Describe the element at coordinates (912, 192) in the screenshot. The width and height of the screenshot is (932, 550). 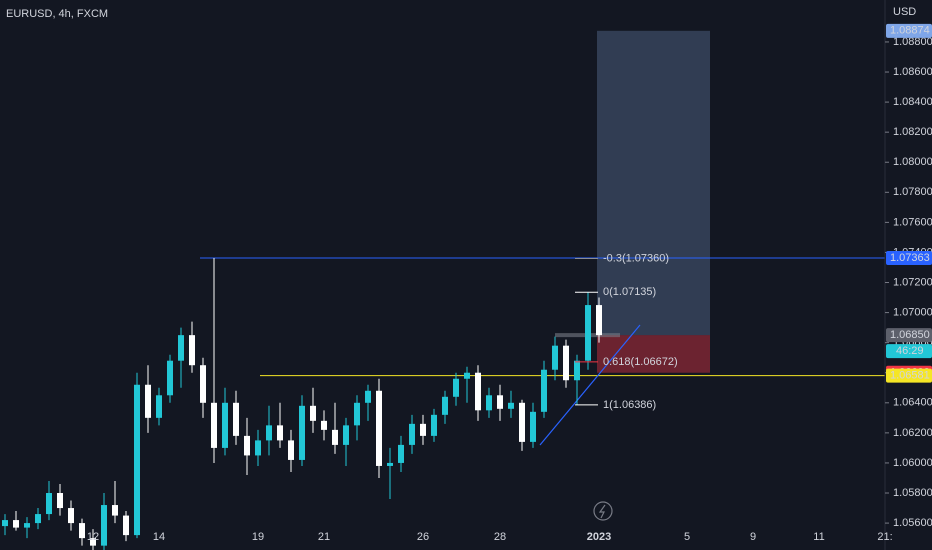
I see `y-tick-label: 1.07800` at that location.